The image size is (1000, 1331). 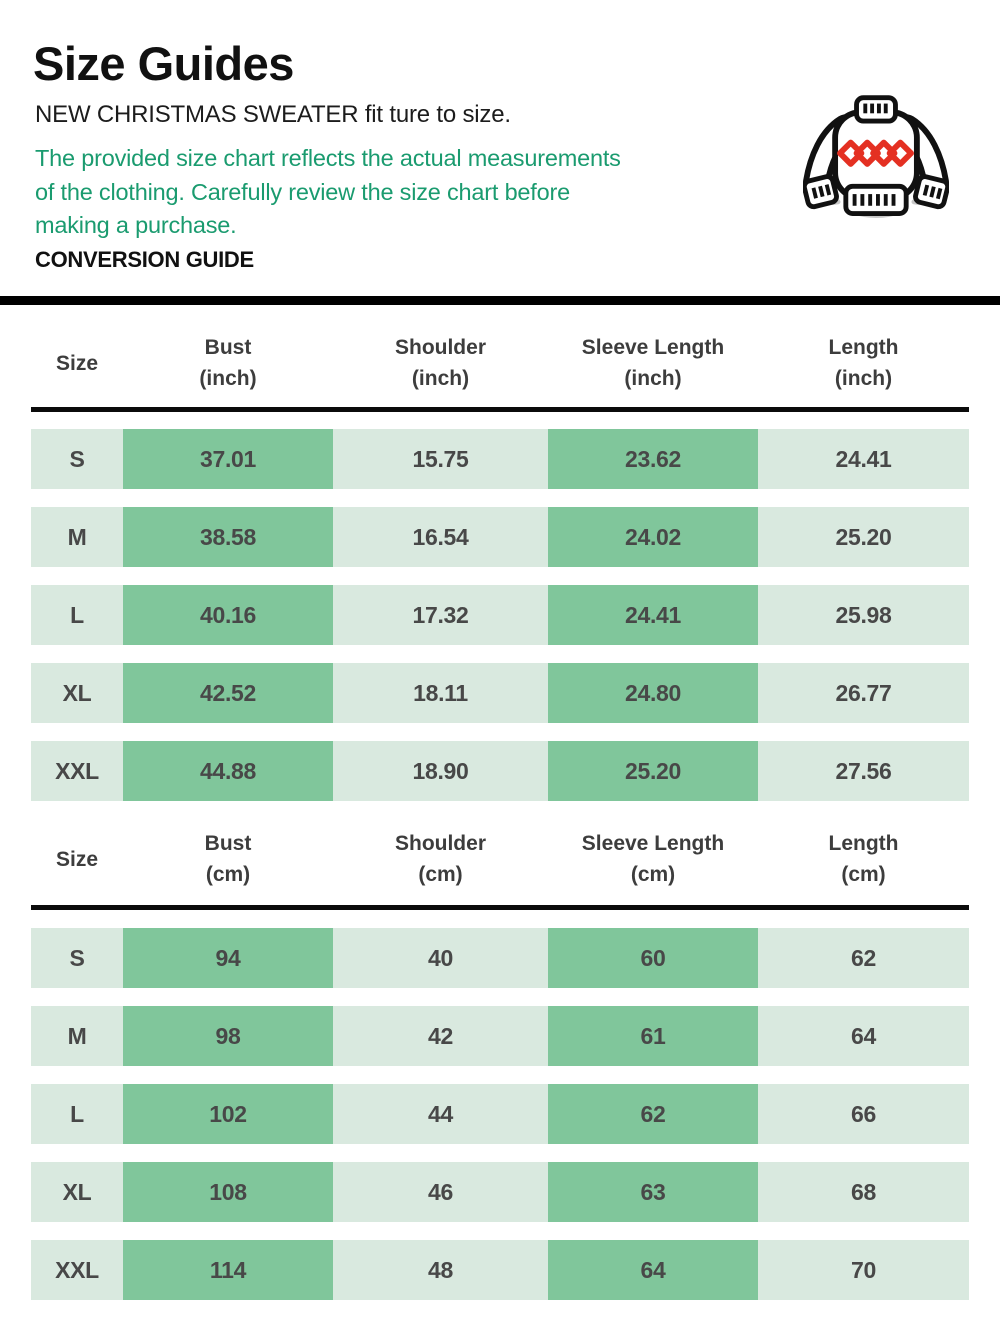 What do you see at coordinates (228, 1270) in the screenshot?
I see `bust-cell: 114` at bounding box center [228, 1270].